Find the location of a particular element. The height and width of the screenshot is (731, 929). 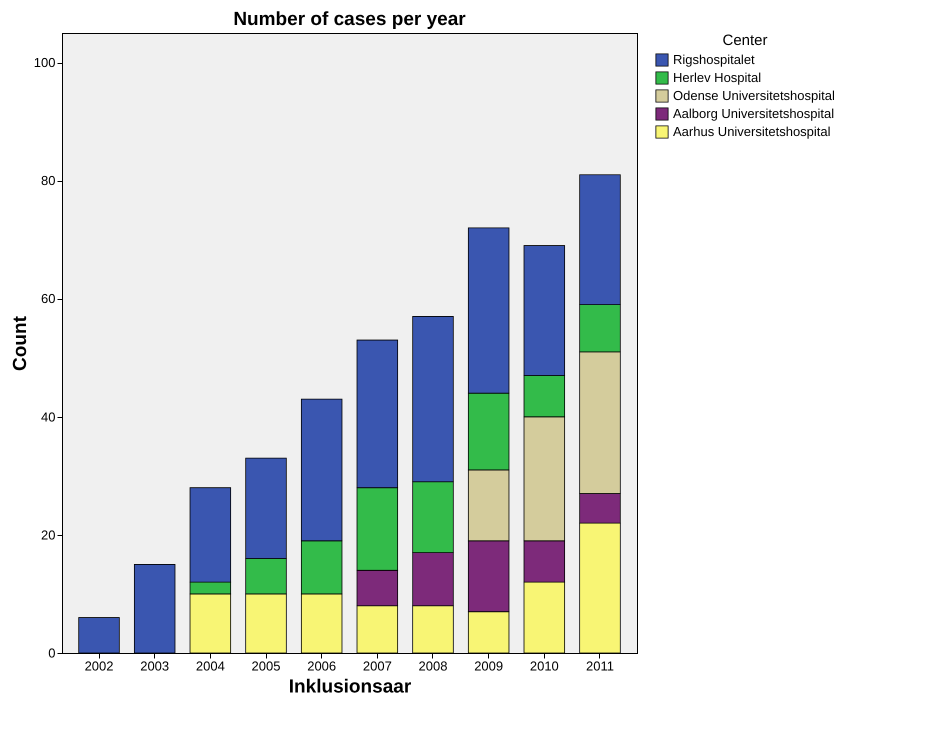

legend-label: Odense Universitetshospital is located at coordinates (754, 95).